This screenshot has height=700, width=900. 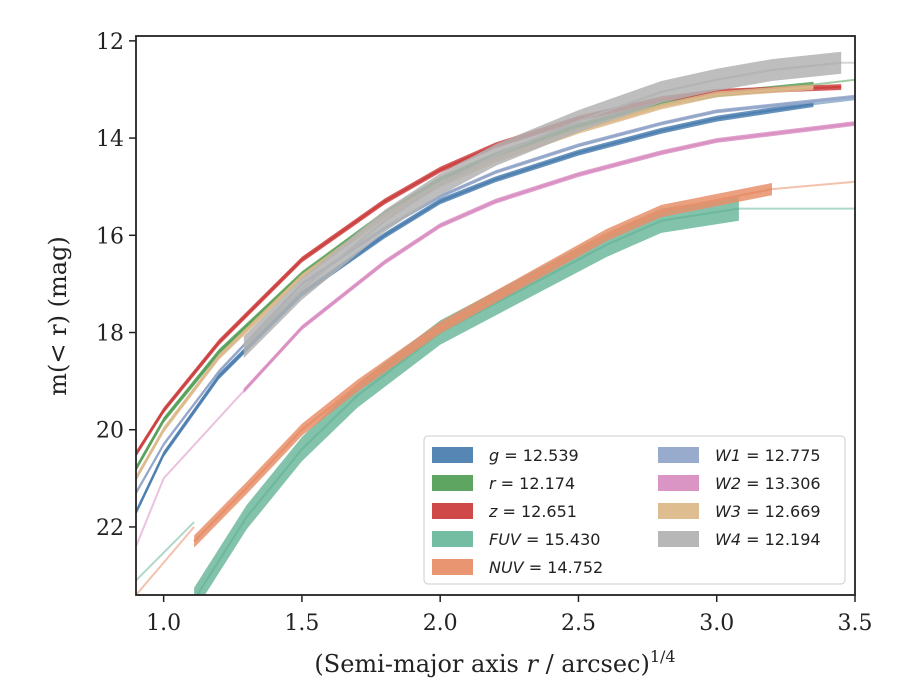 I want to click on legend-label-fuv: FUV = 15.430, so click(x=544, y=539).